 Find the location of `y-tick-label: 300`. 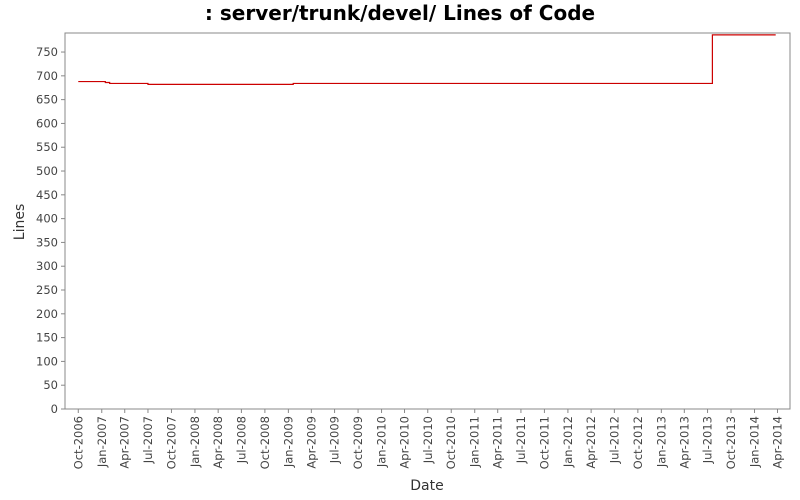

y-tick-label: 300 is located at coordinates (47, 266).